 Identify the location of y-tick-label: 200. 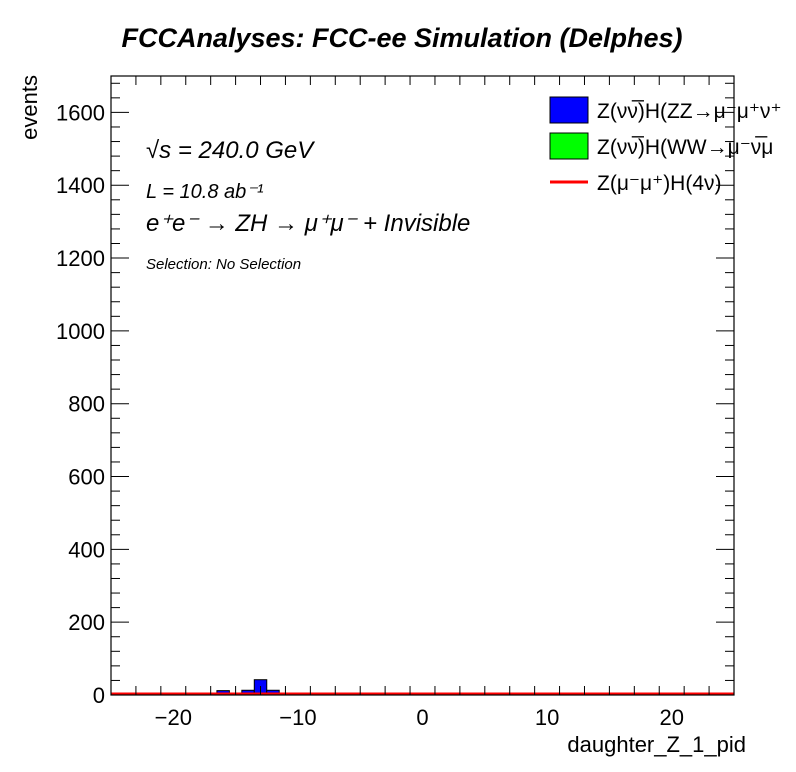
(86, 622).